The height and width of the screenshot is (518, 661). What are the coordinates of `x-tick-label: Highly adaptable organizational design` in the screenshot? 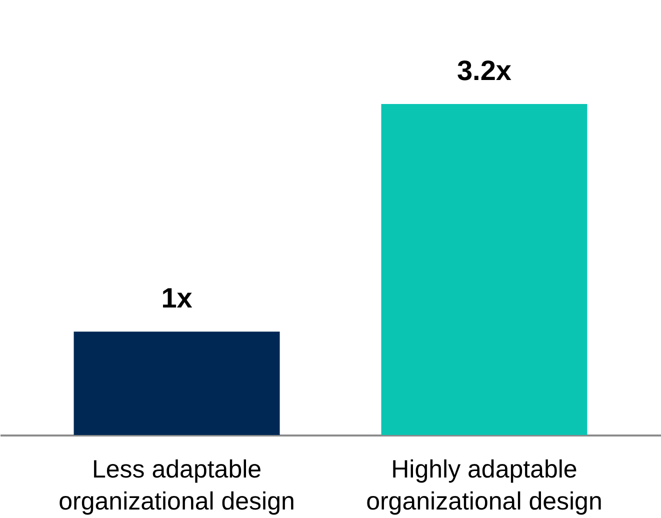 It's located at (484, 486).